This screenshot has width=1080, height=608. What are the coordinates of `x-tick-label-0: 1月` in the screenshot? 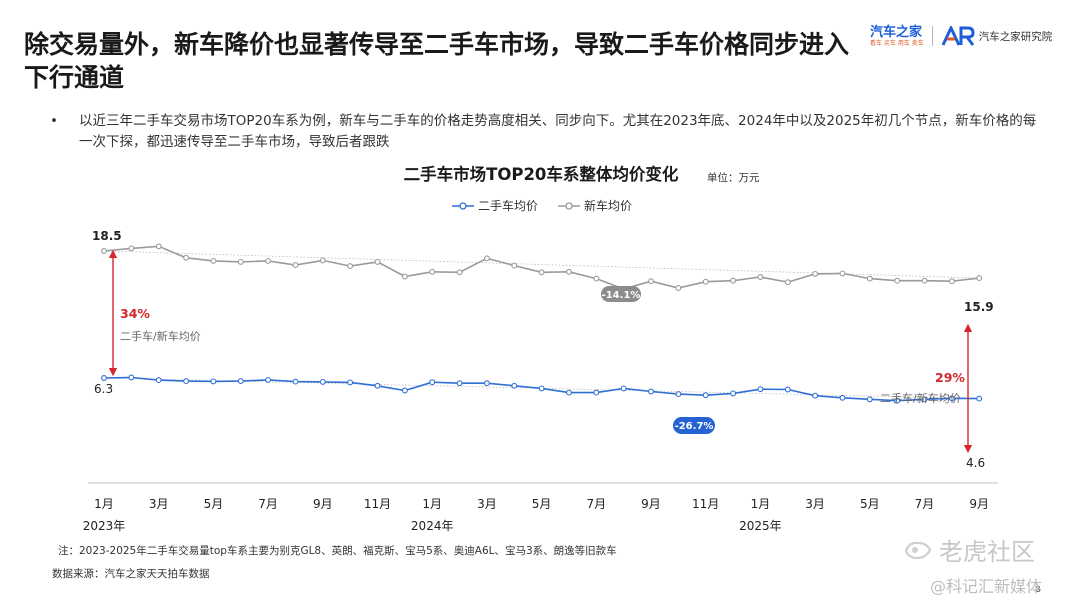 It's located at (104, 504).